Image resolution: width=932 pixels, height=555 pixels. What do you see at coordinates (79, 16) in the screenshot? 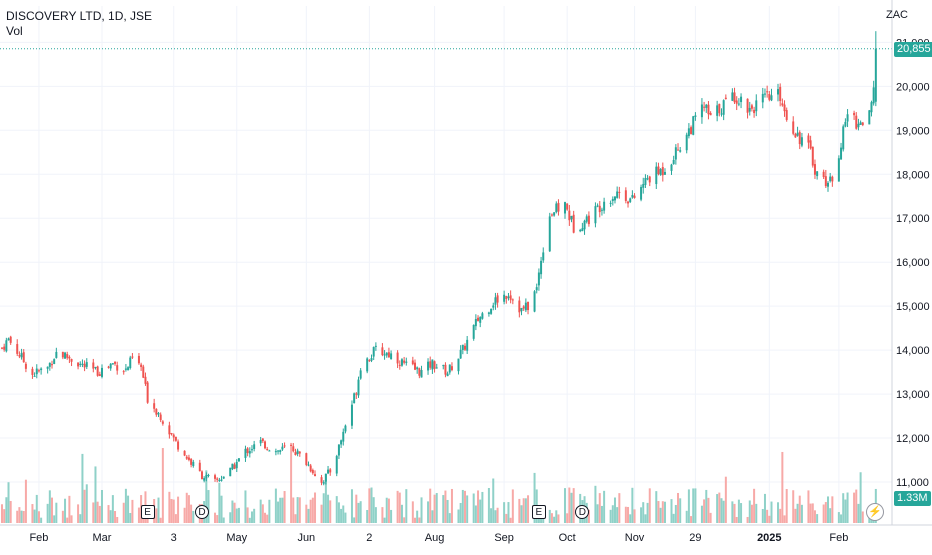
I see `chart-title: DISCOVERY LTD, 1D, JSE` at bounding box center [79, 16].